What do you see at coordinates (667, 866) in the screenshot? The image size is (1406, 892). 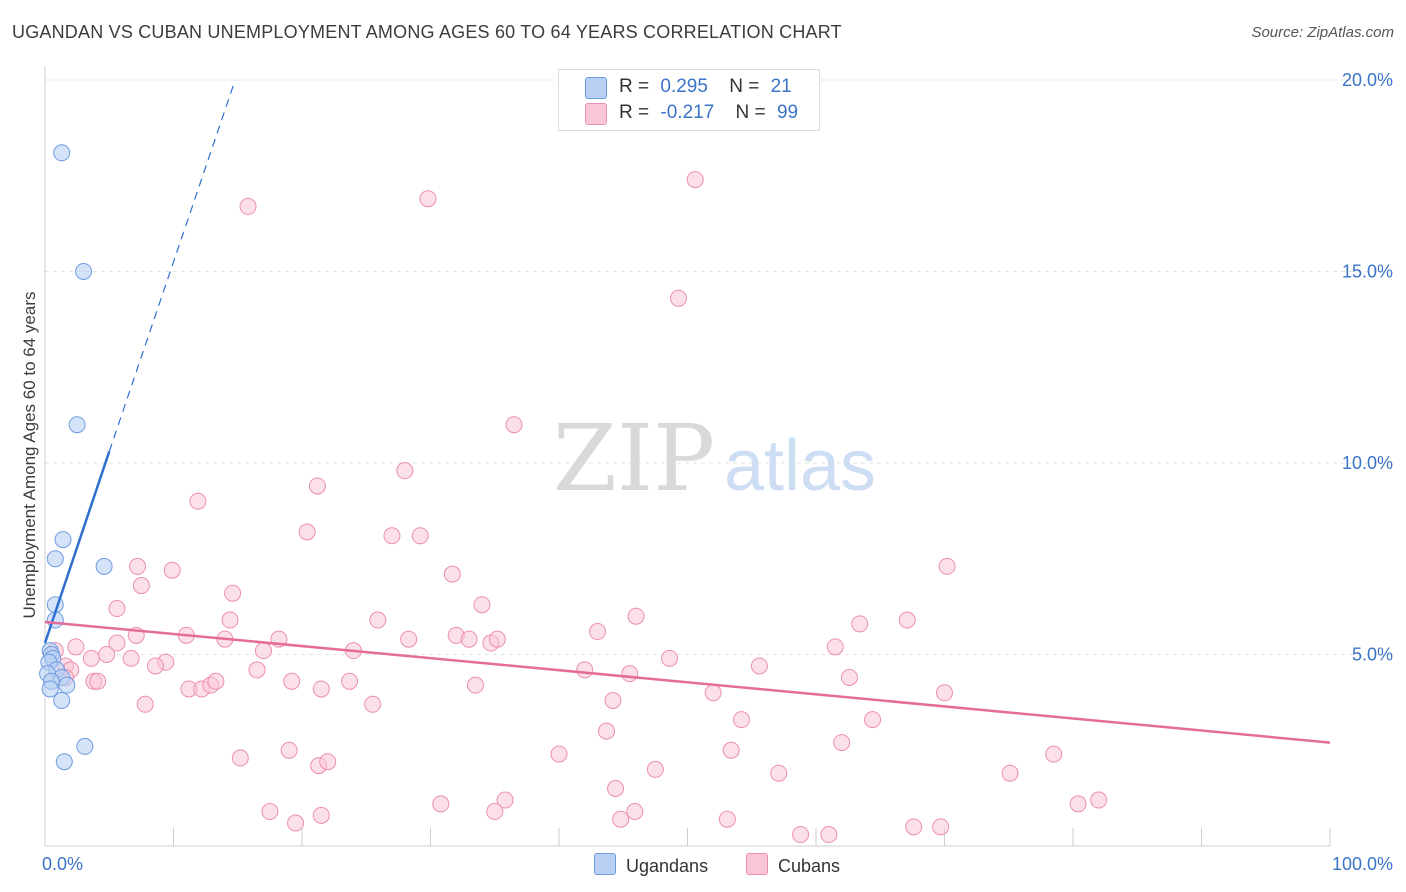 I see `ugandans-label: Ugandans` at bounding box center [667, 866].